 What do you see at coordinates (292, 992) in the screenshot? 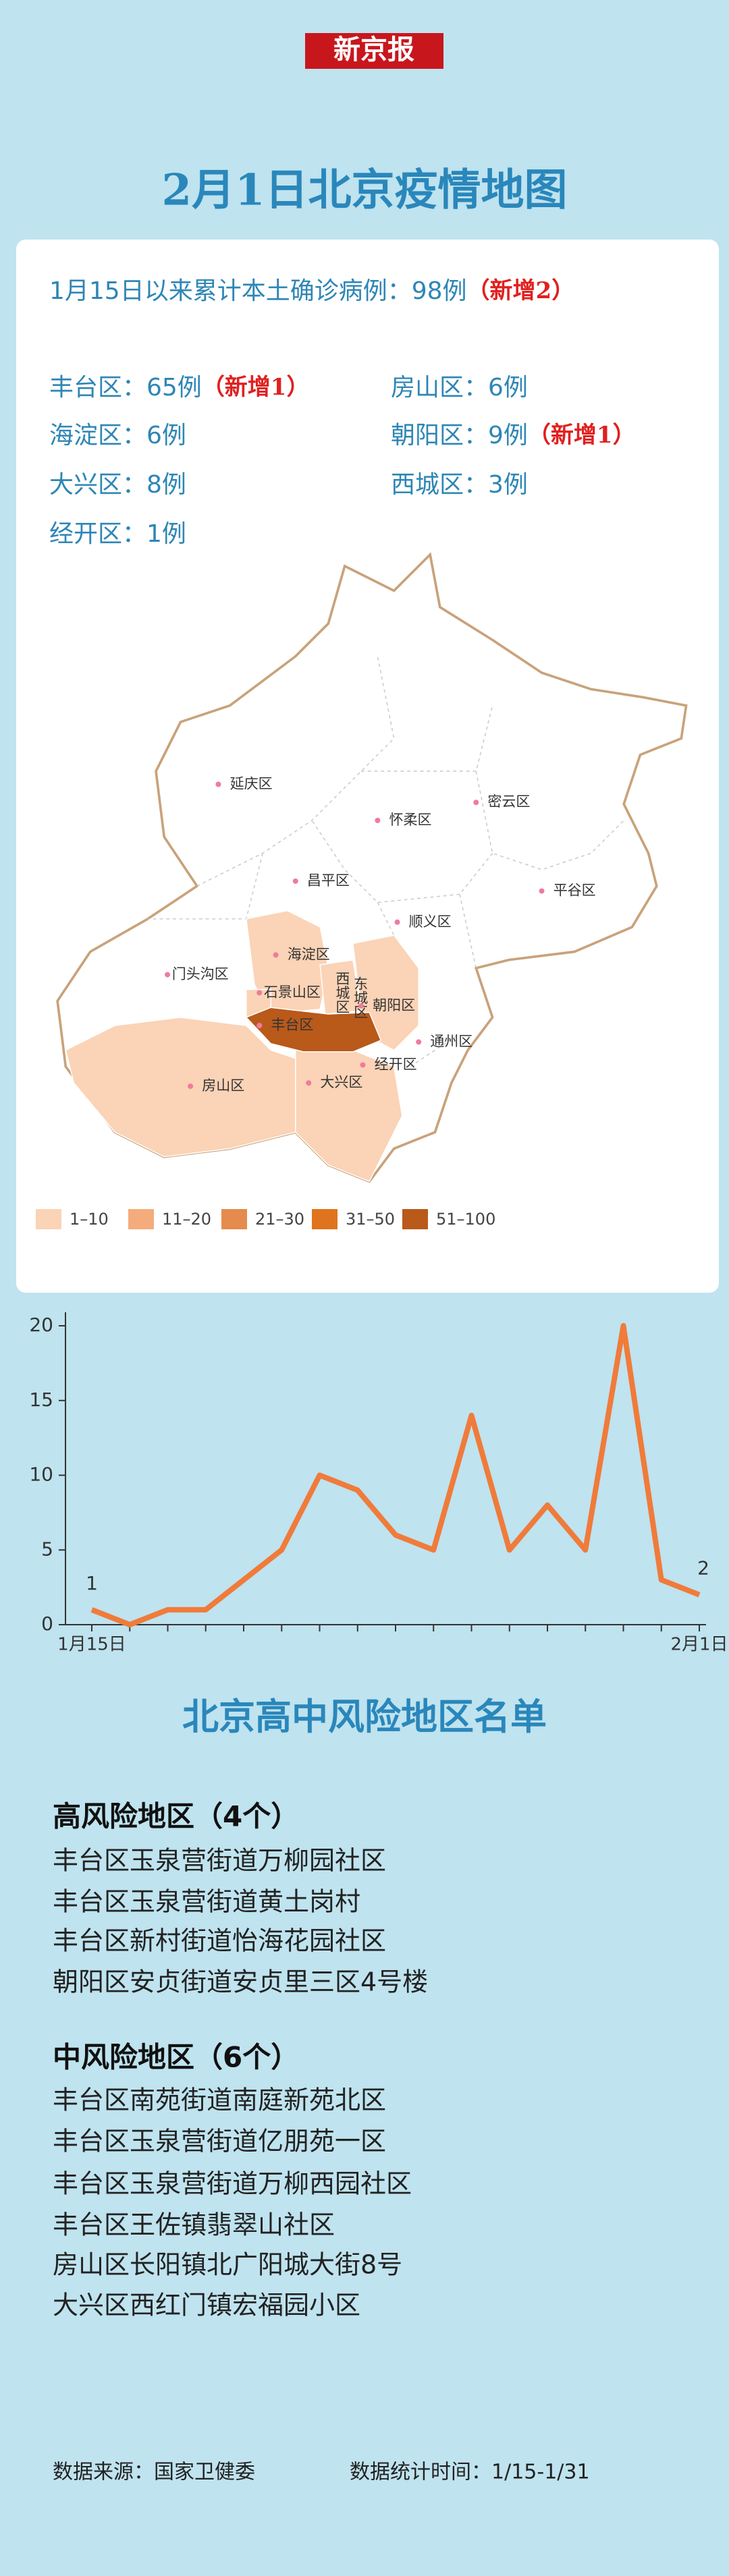
I see `map-label: 石景山区` at bounding box center [292, 992].